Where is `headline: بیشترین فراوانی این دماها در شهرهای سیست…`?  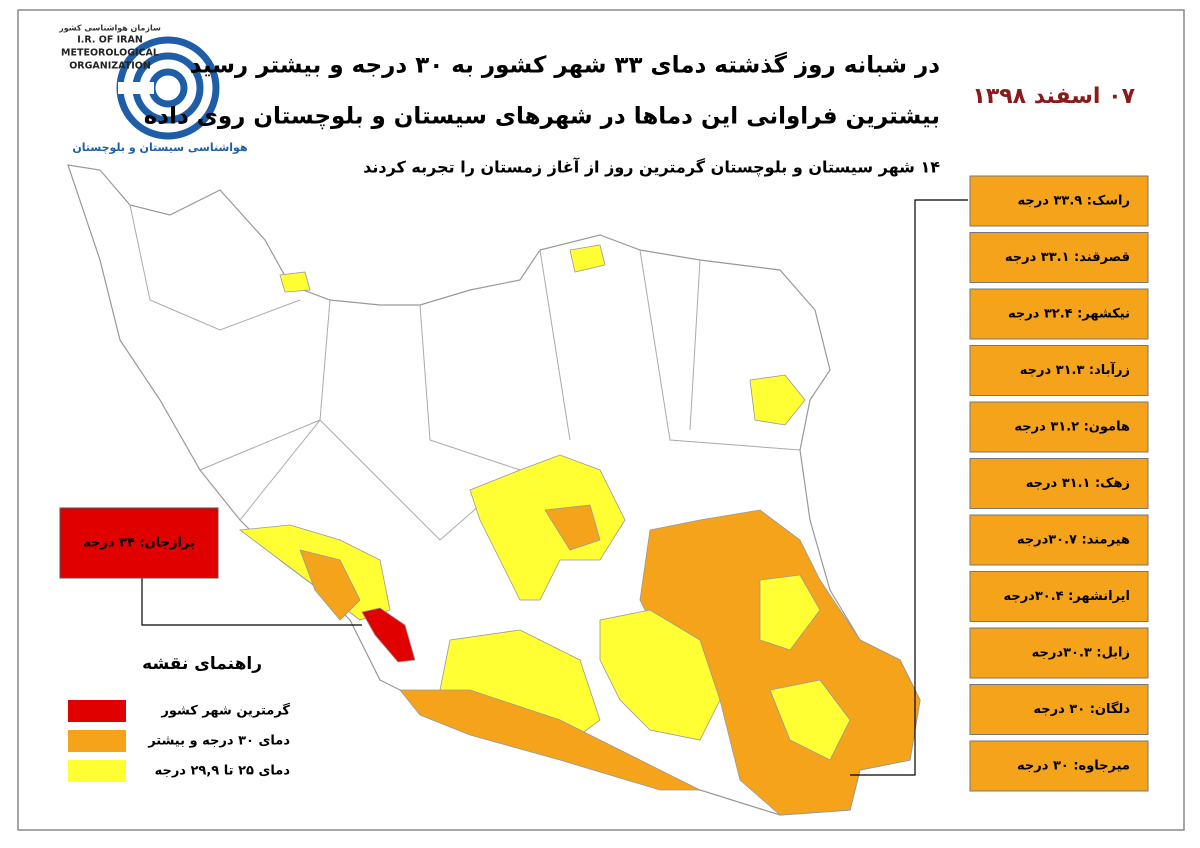 headline: بیشترین فراوانی این دماها در شهرهای سیست… is located at coordinates (542, 117).